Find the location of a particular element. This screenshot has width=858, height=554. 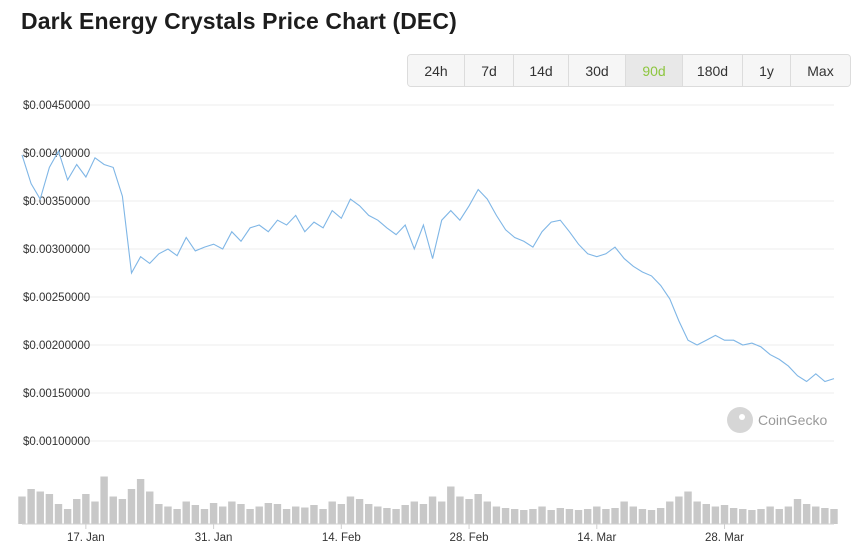

range-button-30d: 30d is located at coordinates (597, 70).